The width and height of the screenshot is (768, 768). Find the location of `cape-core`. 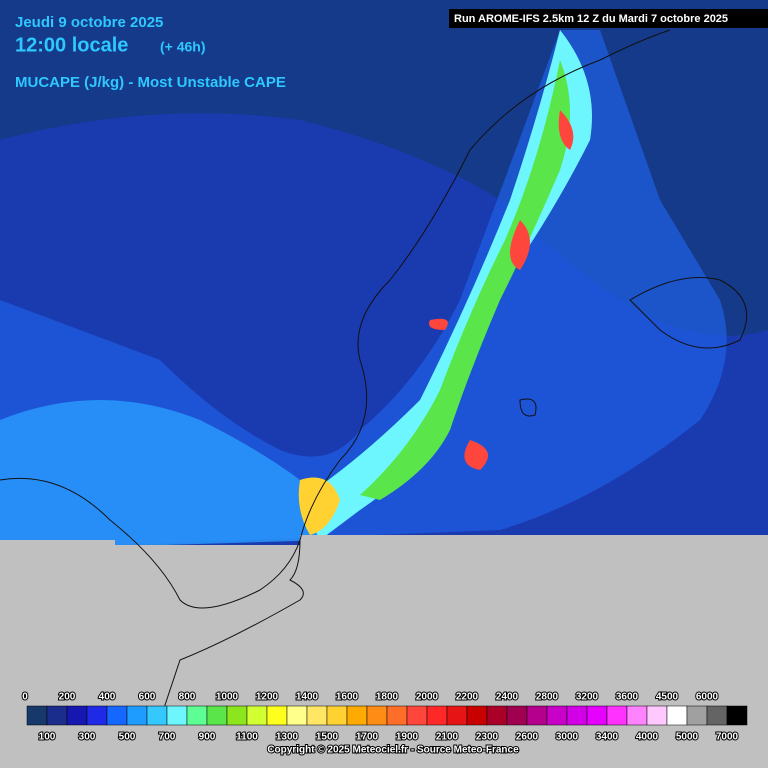

cape-core is located at coordinates (319, 506).